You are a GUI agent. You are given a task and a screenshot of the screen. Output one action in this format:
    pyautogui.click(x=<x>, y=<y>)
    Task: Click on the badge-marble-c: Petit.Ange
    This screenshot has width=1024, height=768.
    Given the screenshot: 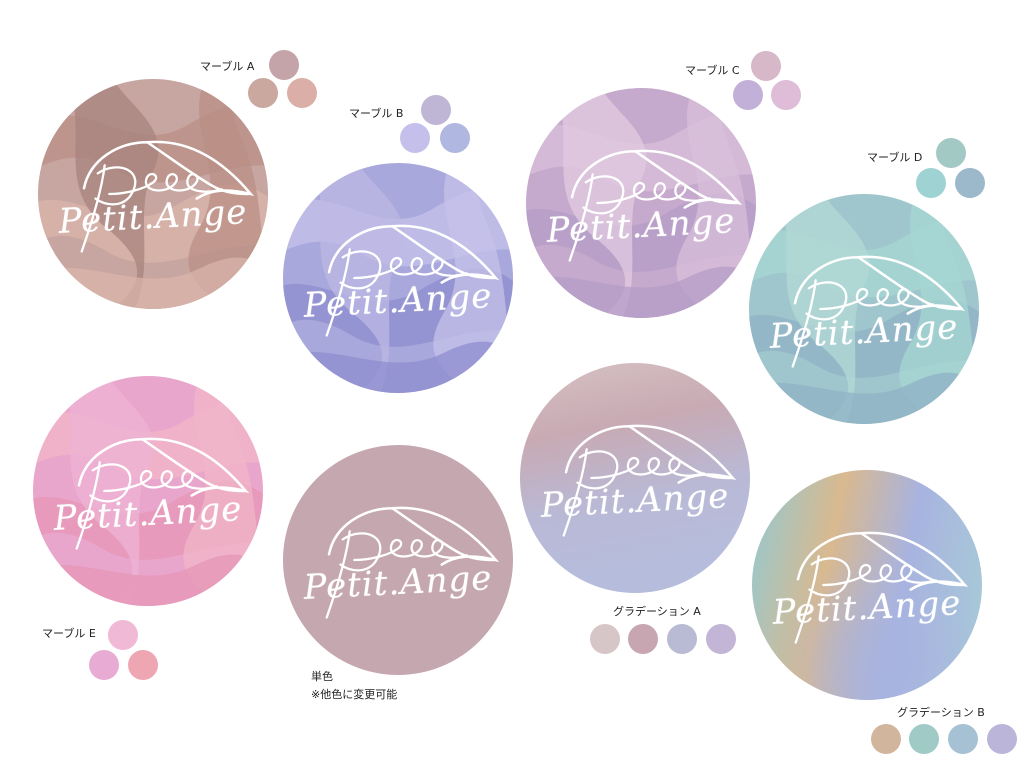 What is the action you would take?
    pyautogui.click(x=641, y=203)
    